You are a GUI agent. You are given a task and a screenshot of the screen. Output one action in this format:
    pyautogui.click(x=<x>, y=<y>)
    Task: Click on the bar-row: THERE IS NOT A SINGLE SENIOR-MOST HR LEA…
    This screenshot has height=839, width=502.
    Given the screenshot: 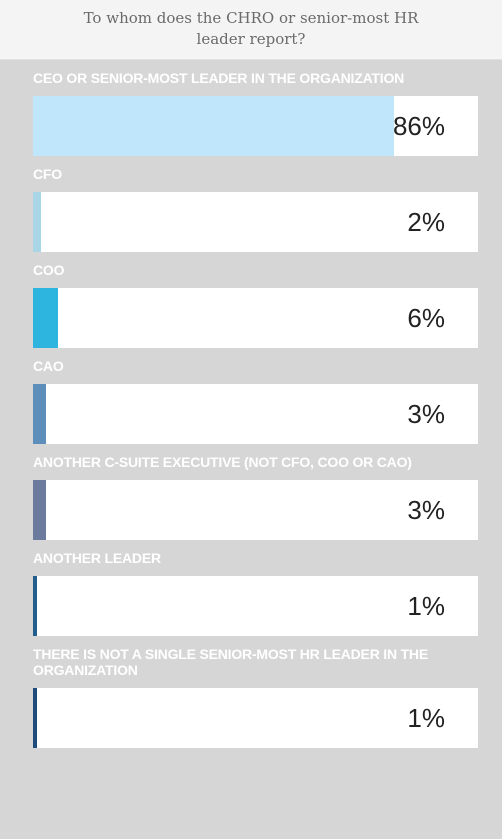 What is the action you would take?
    pyautogui.click(x=251, y=692)
    